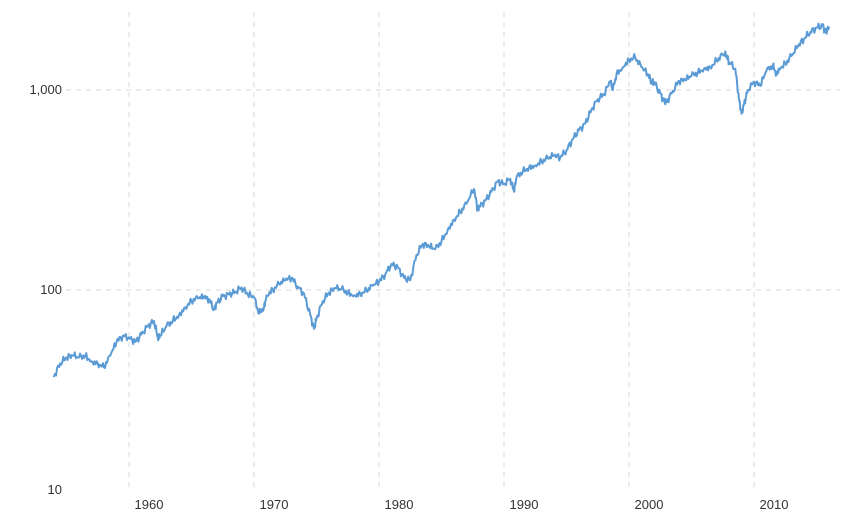 This screenshot has width=851, height=523. I want to click on y-tick-label: 100, so click(51, 289).